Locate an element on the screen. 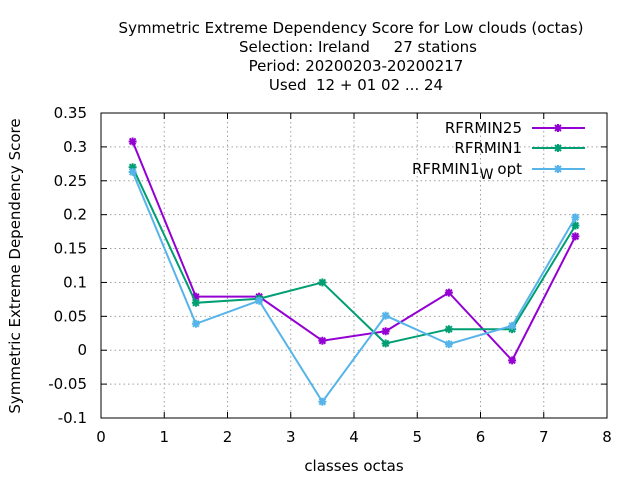  y-tick-label: 0.25 is located at coordinates (70, 181).